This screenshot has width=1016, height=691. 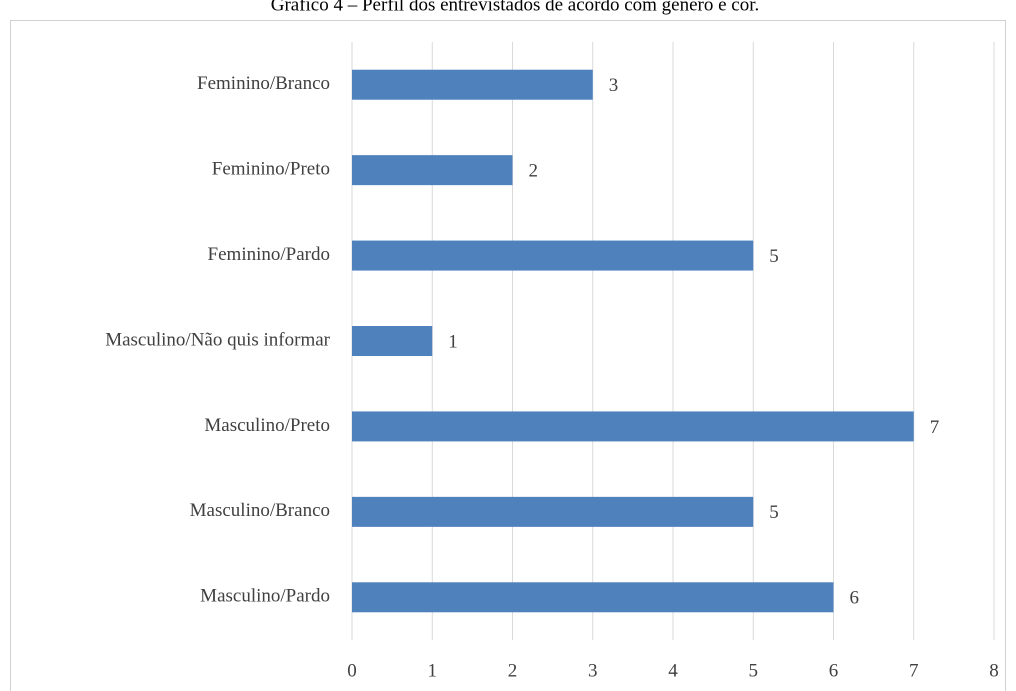 I want to click on x-tick-label: 5, so click(x=754, y=670).